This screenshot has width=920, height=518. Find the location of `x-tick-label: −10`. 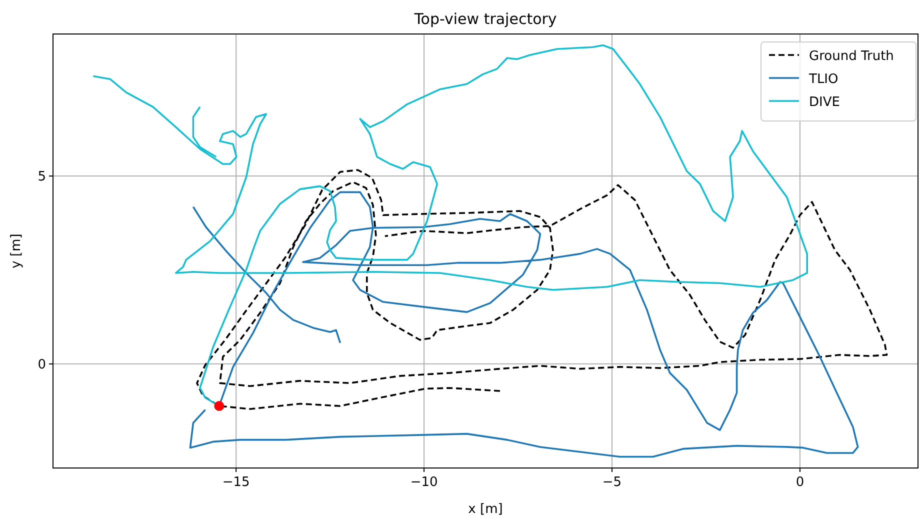

x-tick-label: −10 is located at coordinates (424, 482).